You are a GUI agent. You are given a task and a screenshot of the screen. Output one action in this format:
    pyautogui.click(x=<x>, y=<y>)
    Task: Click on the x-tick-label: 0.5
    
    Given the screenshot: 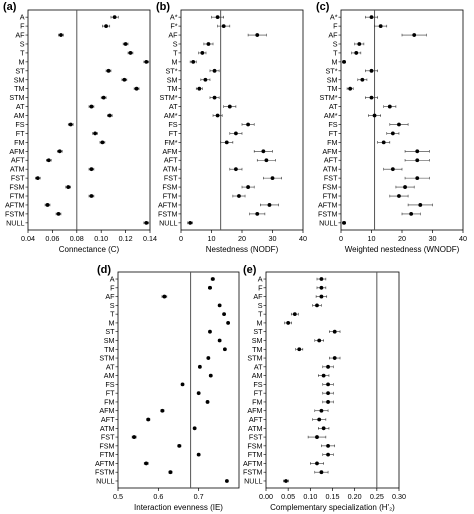 What is the action you would take?
    pyautogui.click(x=118, y=496)
    